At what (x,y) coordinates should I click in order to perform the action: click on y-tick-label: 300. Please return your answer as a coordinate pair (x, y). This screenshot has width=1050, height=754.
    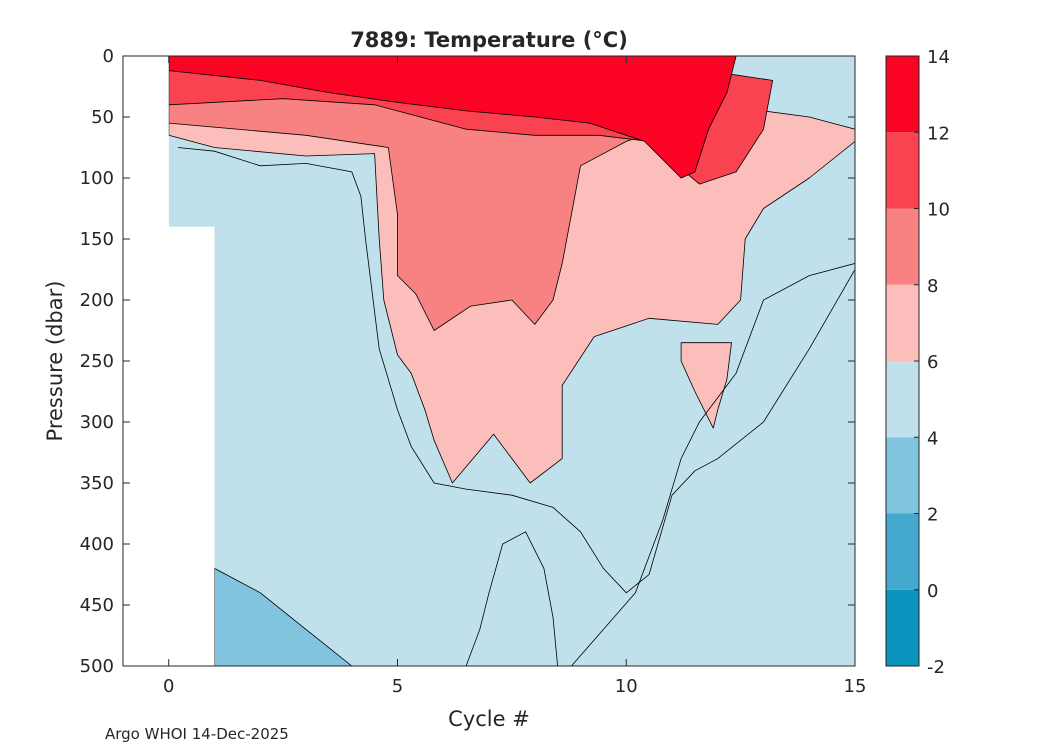
    Looking at the image, I should click on (97, 422).